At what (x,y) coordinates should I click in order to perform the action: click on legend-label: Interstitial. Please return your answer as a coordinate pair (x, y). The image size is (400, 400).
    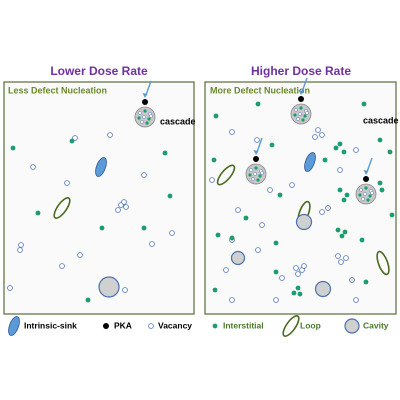
    Looking at the image, I should click on (243, 325).